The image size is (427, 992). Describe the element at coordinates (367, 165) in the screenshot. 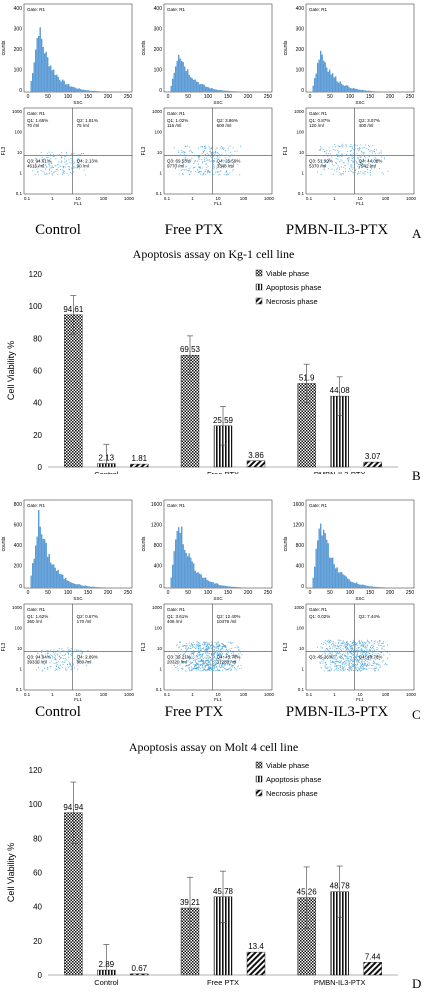

I see `quadrant-q4-count: 7942 /ml` at that location.